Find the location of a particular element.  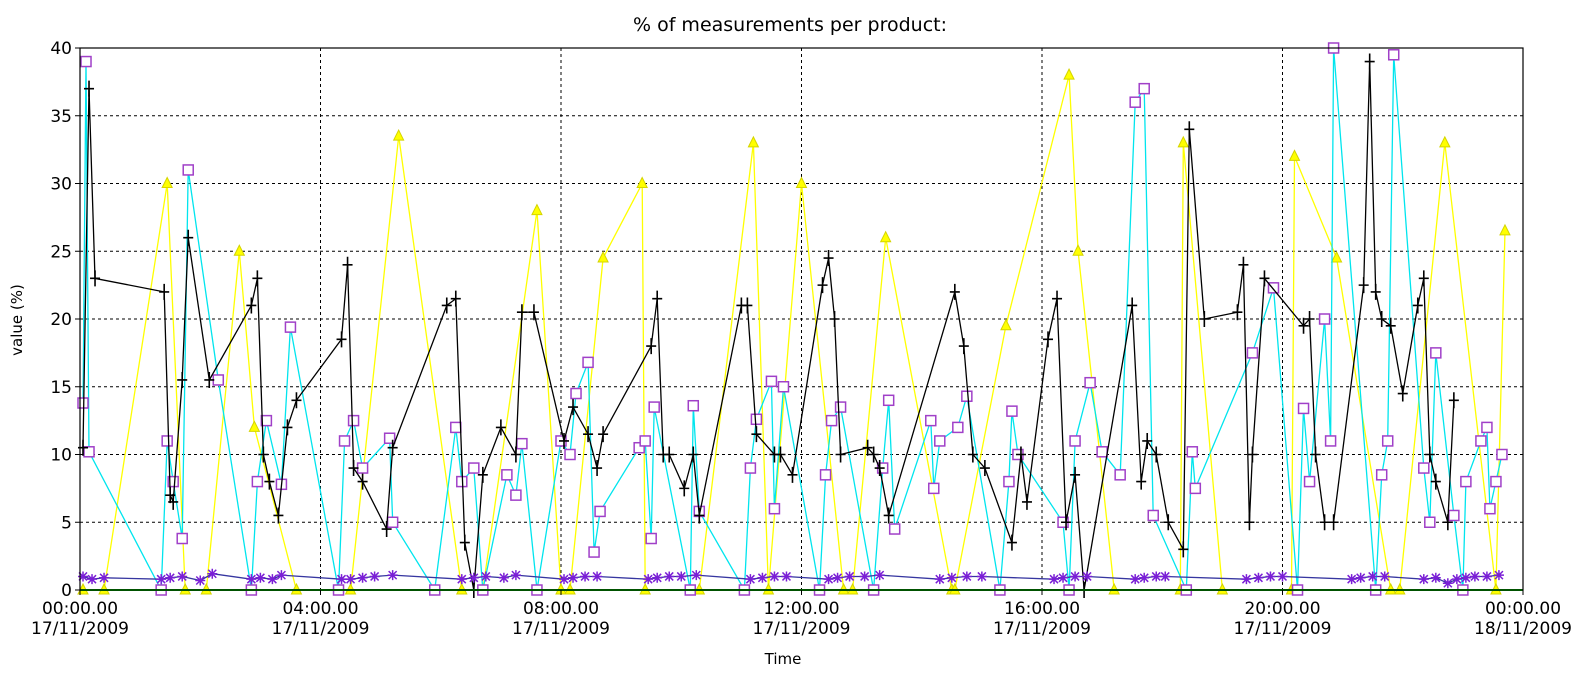

y-tick-label: 30 is located at coordinates (61, 185).